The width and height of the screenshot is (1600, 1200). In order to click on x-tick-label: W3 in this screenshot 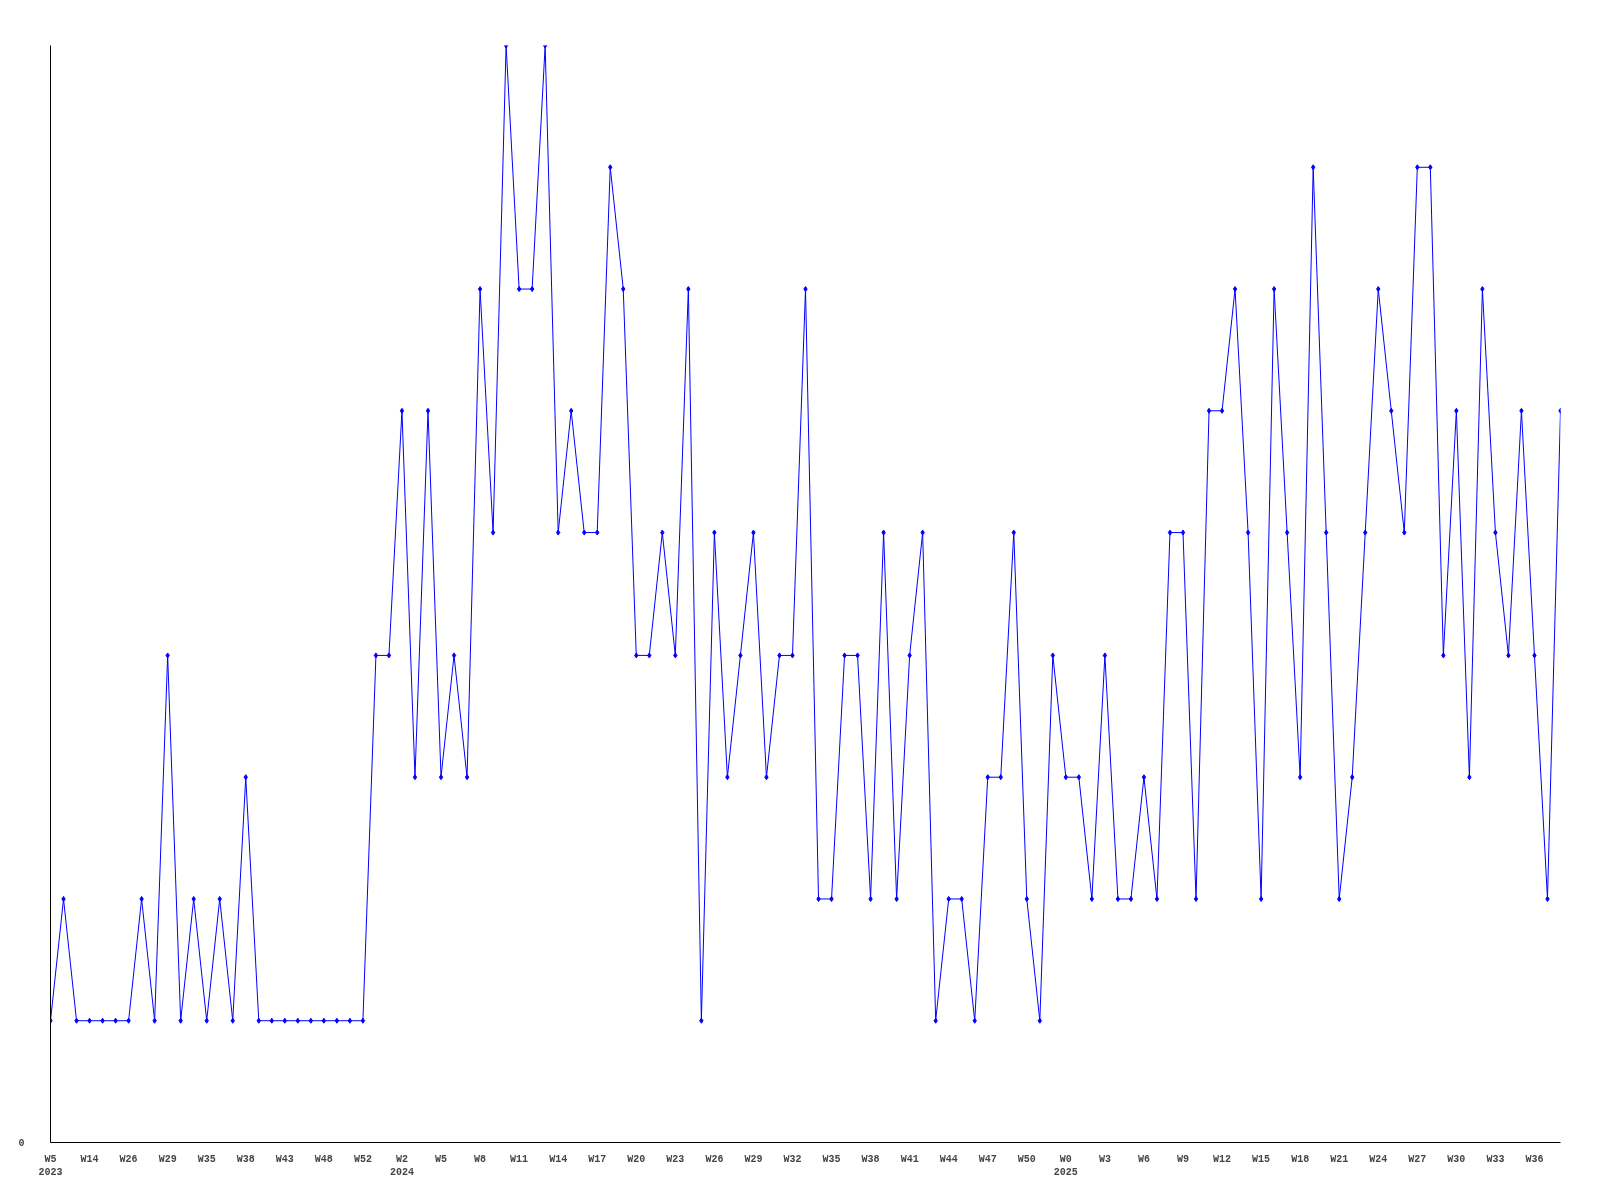, I will do `click(1104, 1159)`.